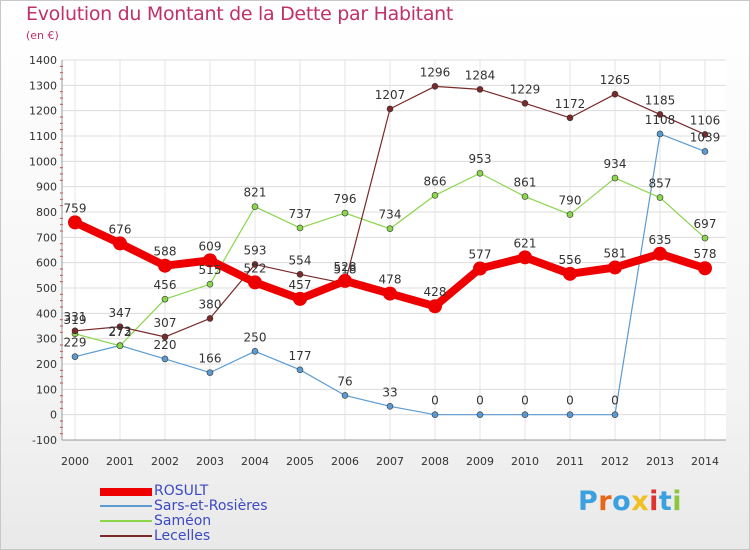 This screenshot has height=550, width=750. What do you see at coordinates (210, 304) in the screenshot?
I see `data-label-lecelles: 380` at bounding box center [210, 304].